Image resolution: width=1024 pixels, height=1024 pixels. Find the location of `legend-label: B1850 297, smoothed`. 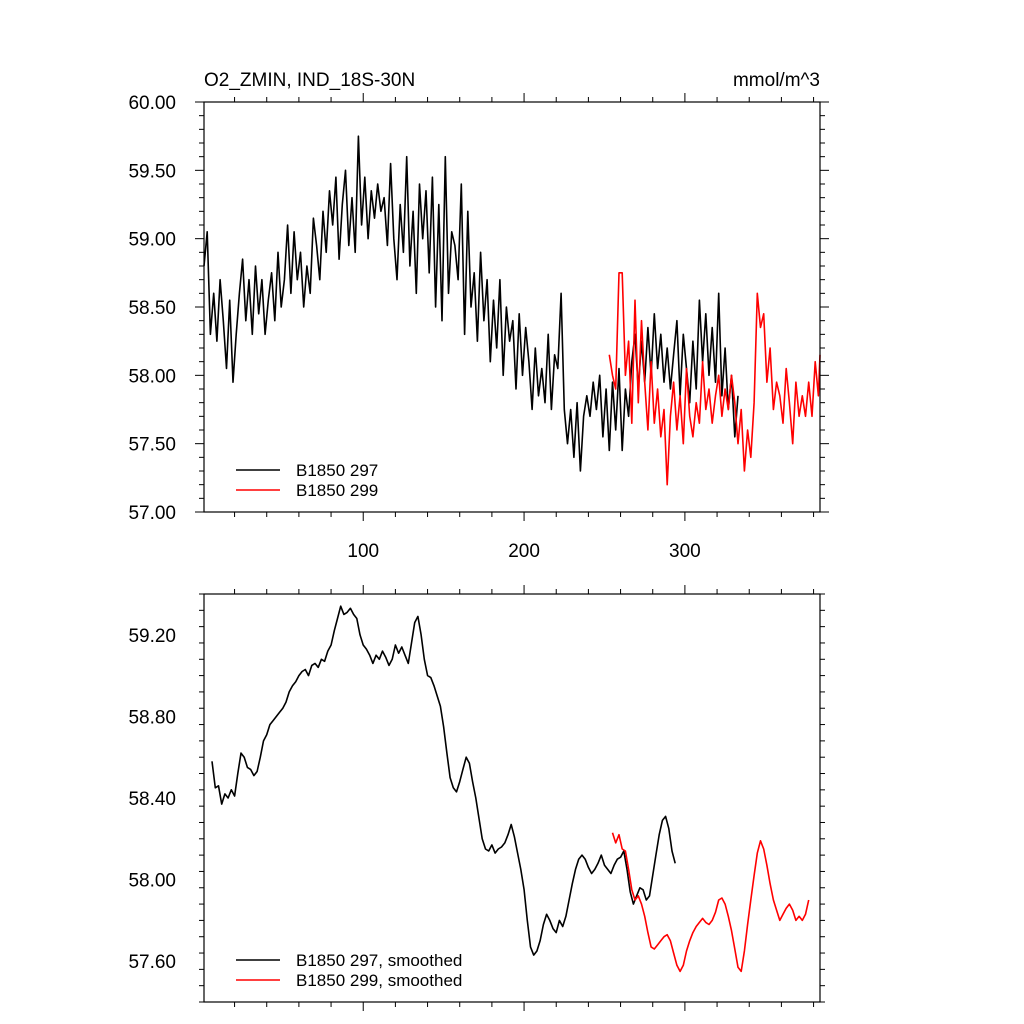

legend-label: B1850 297, smoothed is located at coordinates (379, 960).